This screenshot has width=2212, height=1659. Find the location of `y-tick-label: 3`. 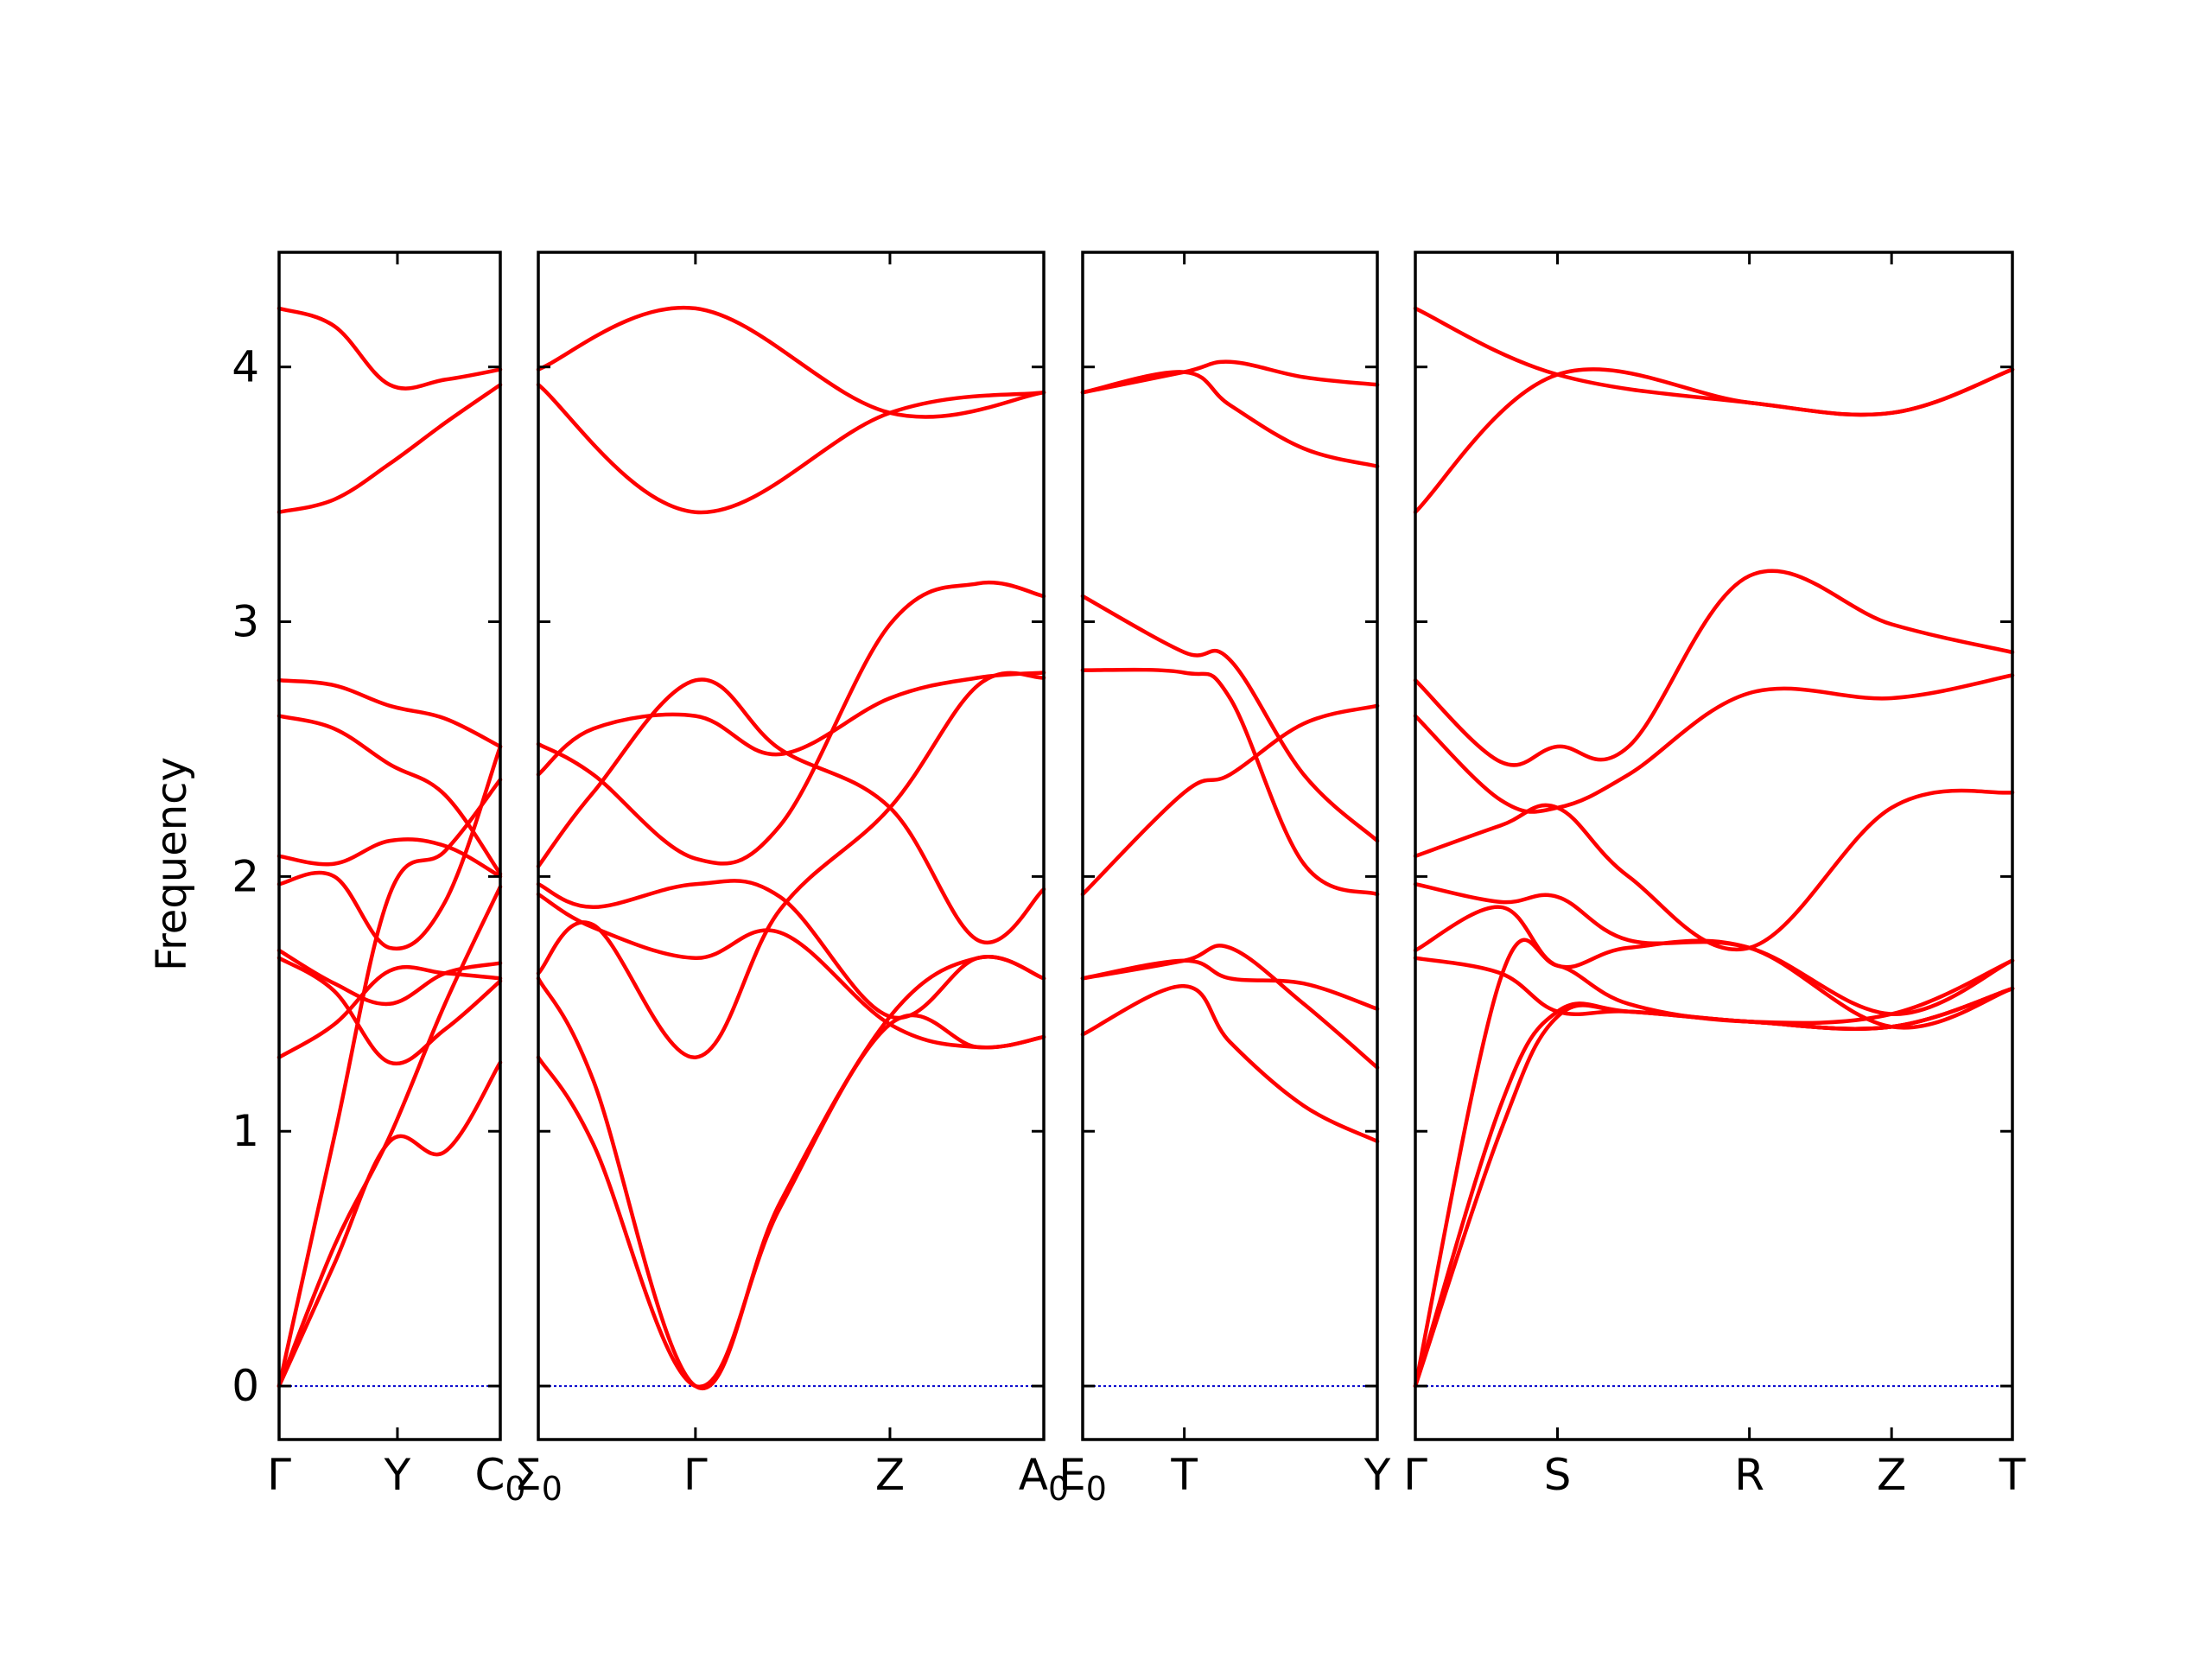

y-tick-label: 3 is located at coordinates (245, 622).